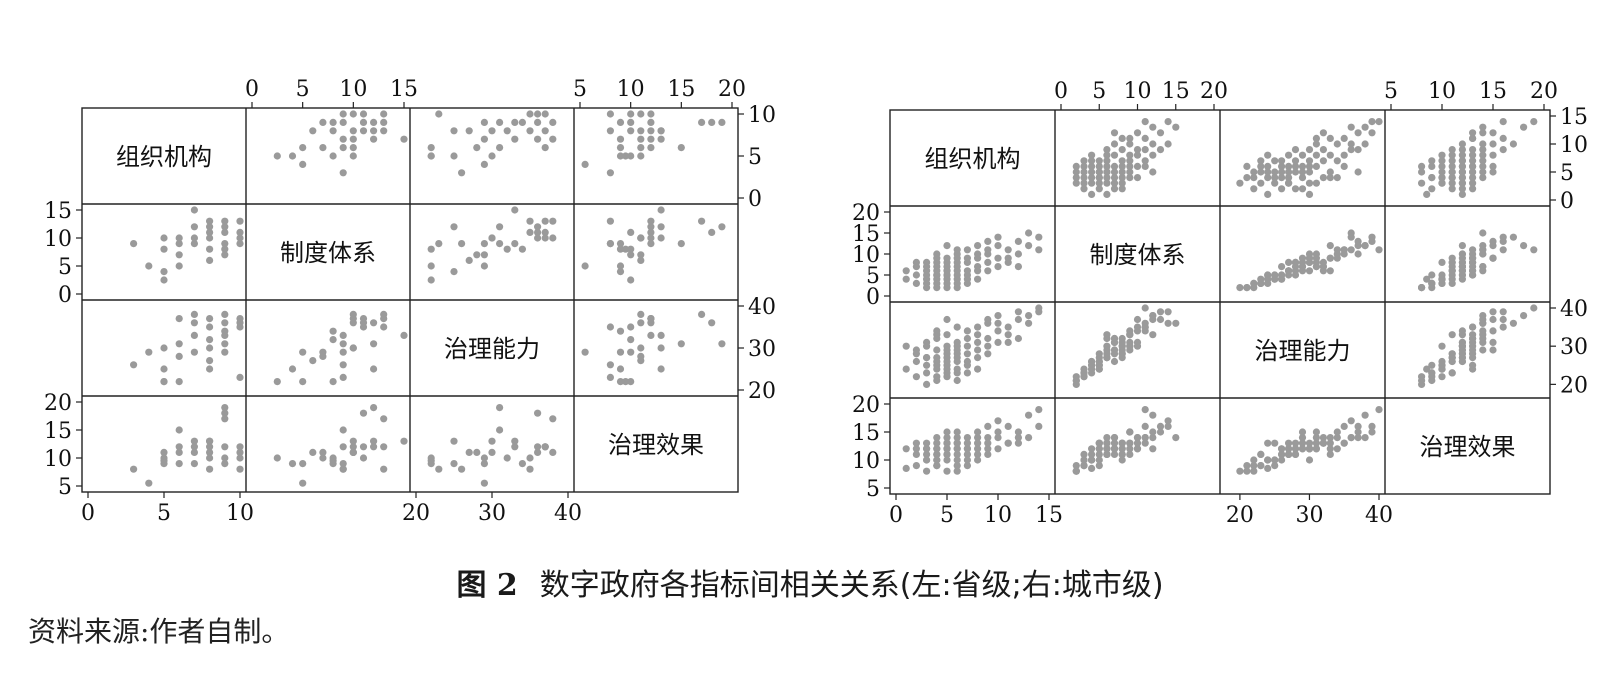  I want to click on right-variable-label: 治理能力, so click(1303, 351).